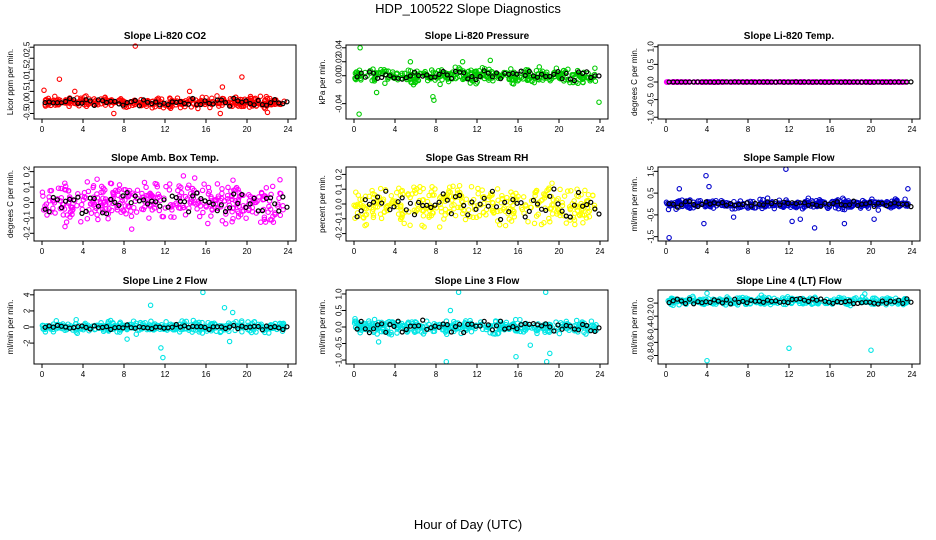  Describe the element at coordinates (354, 251) in the screenshot. I see `x-tick-label: 0` at that location.